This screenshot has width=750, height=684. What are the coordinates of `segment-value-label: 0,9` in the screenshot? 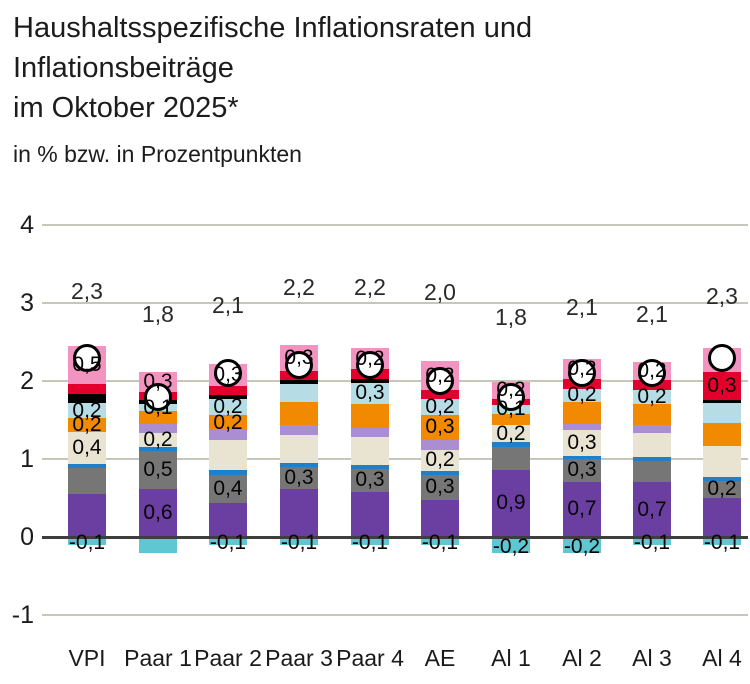 It's located at (511, 503).